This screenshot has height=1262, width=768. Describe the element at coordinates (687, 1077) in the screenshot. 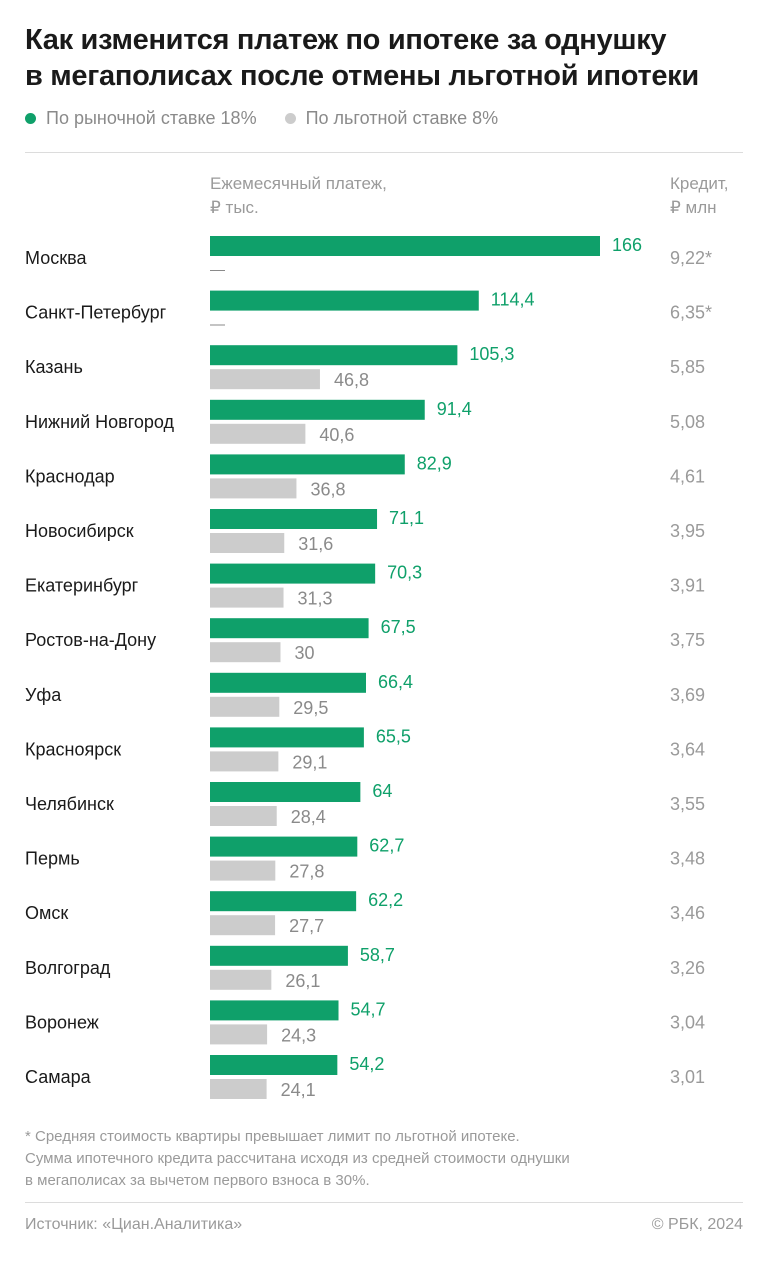

I see `credit-label-row-16: 3,01` at that location.